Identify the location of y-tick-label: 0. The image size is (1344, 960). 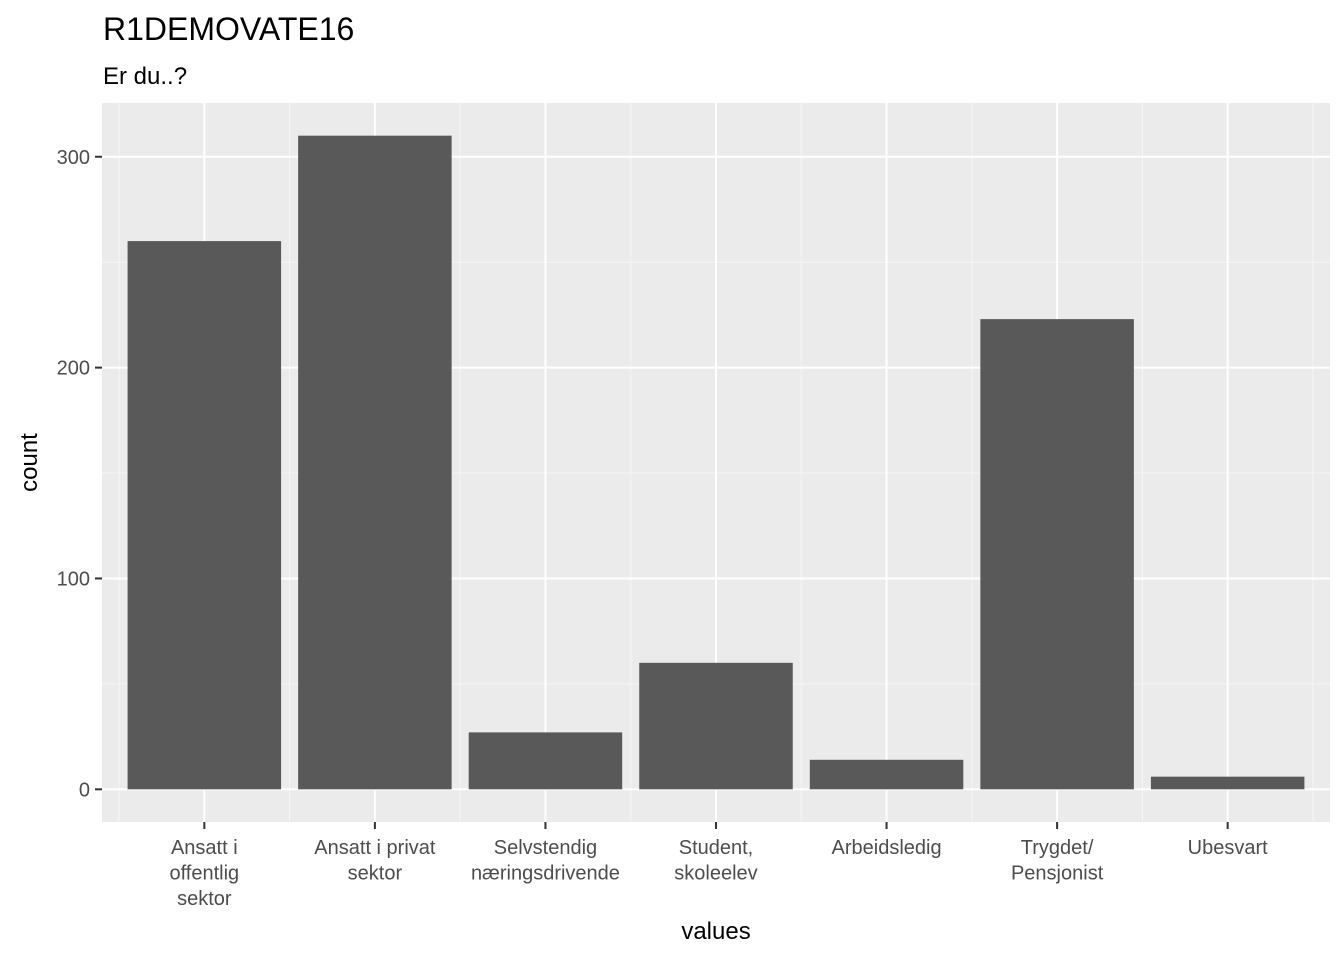
(84, 790).